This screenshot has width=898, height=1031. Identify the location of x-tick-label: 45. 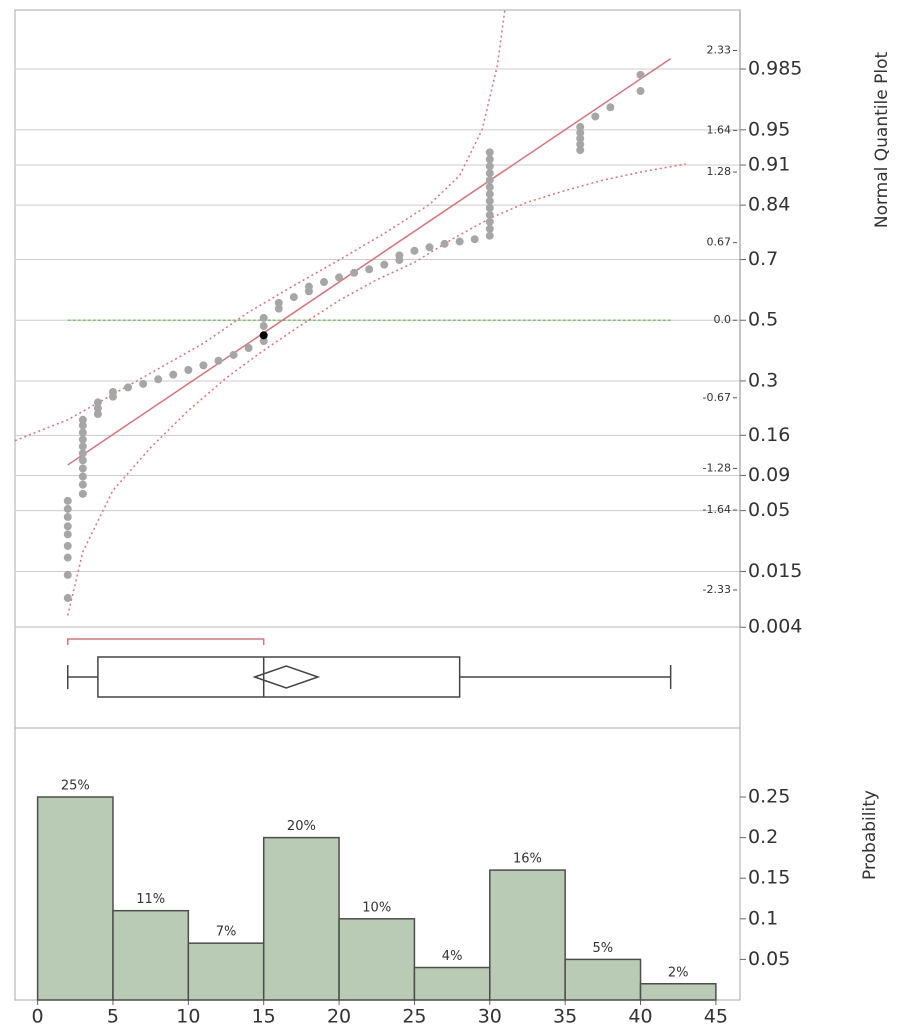
(716, 1017).